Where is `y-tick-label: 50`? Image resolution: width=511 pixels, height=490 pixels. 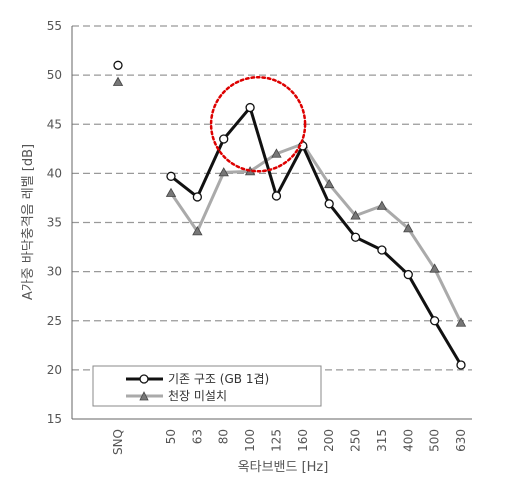 y-tick-label: 50 is located at coordinates (54, 75).